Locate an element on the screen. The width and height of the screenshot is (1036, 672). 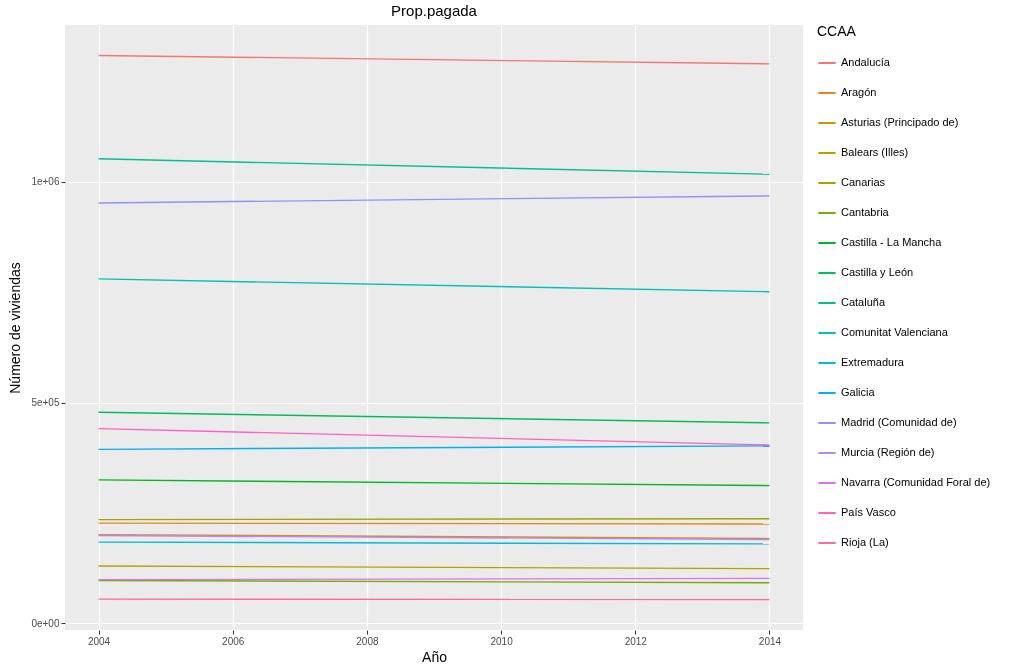
legend-label: Madrid (Comunidad de) is located at coordinates (899, 422).